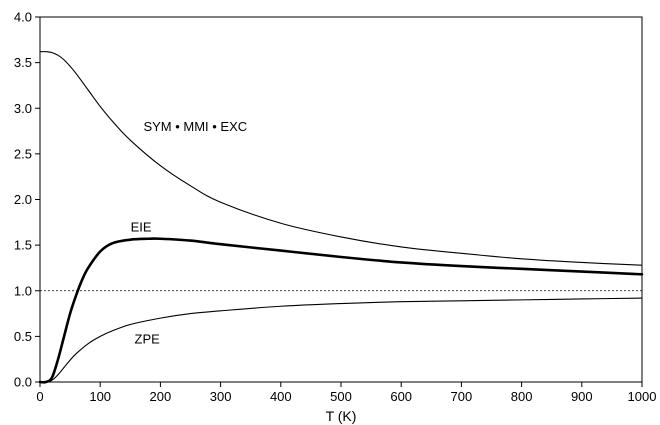  Describe the element at coordinates (582, 396) in the screenshot. I see `x-tick-label-9: 900` at that location.